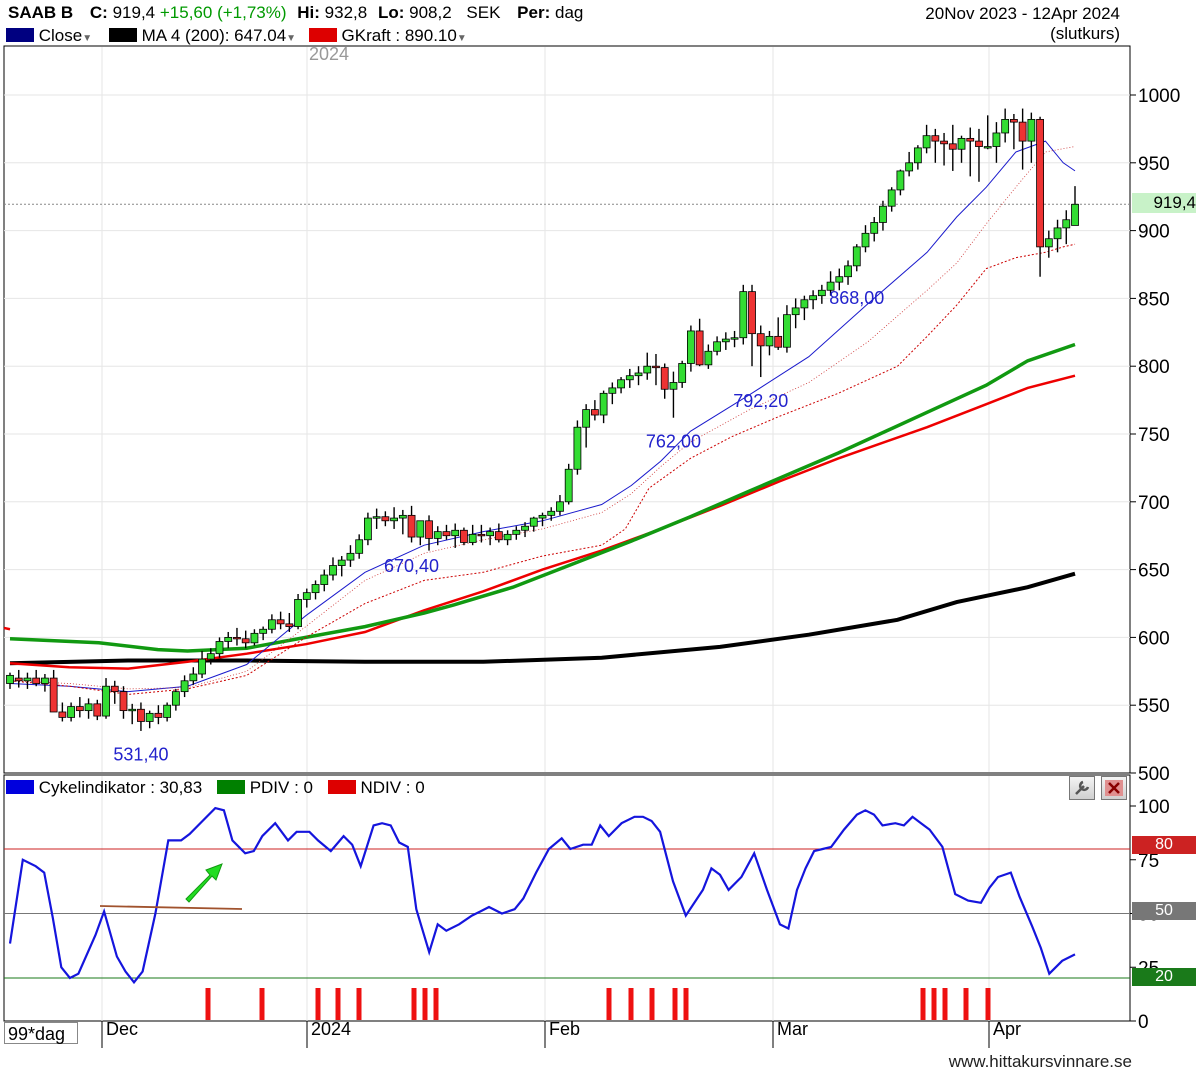 The height and width of the screenshot is (1080, 1200). I want to click on indicator-tick-label: 75, so click(1148, 861).